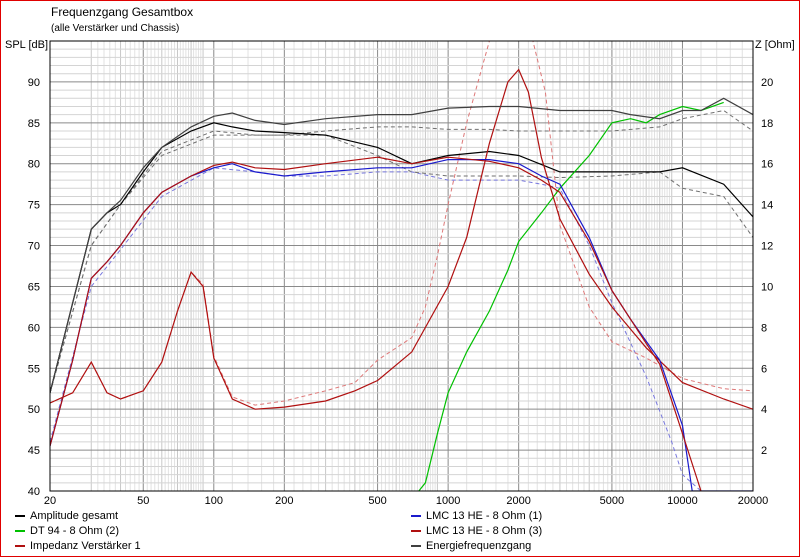 The height and width of the screenshot is (558, 800). I want to click on legend-item: LMC 13 HE - 8 Ohm (3), so click(476, 531).